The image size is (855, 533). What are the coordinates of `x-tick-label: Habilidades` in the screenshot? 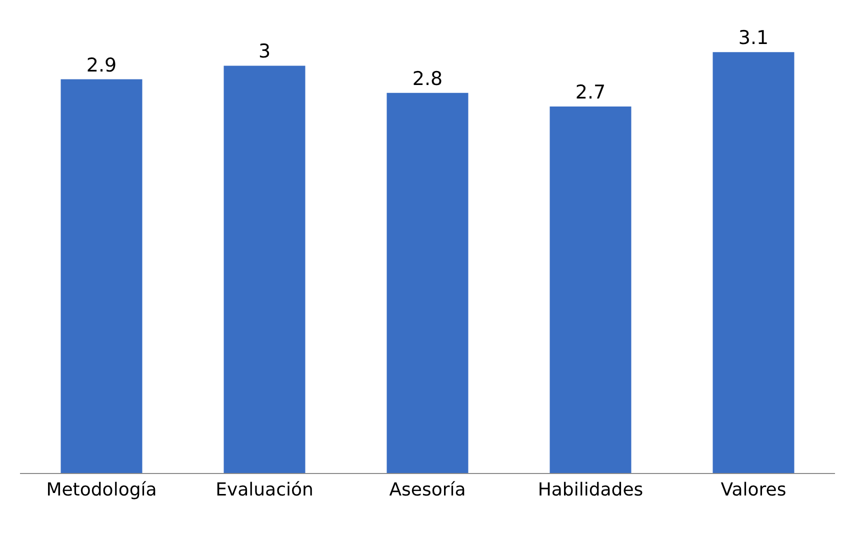 It's located at (591, 490).